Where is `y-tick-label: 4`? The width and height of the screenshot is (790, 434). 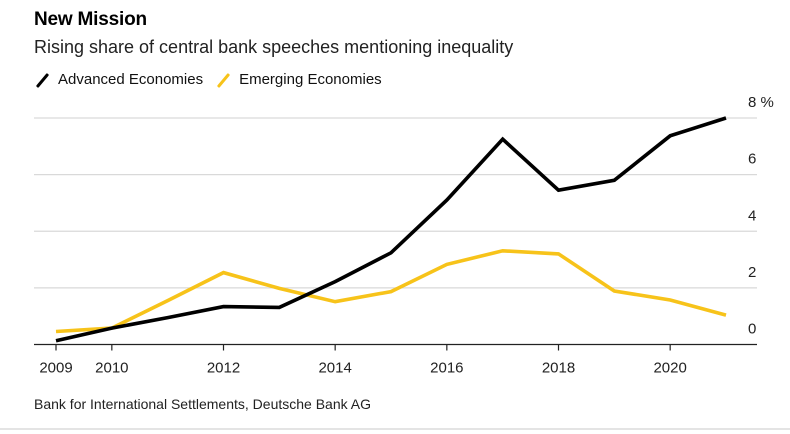 y-tick-label: 4 is located at coordinates (752, 215).